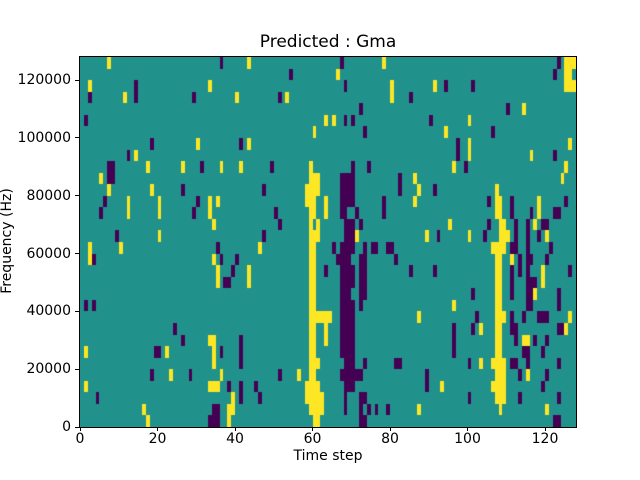  Describe the element at coordinates (328, 456) in the screenshot. I see `x-axis-label: Time step` at that location.